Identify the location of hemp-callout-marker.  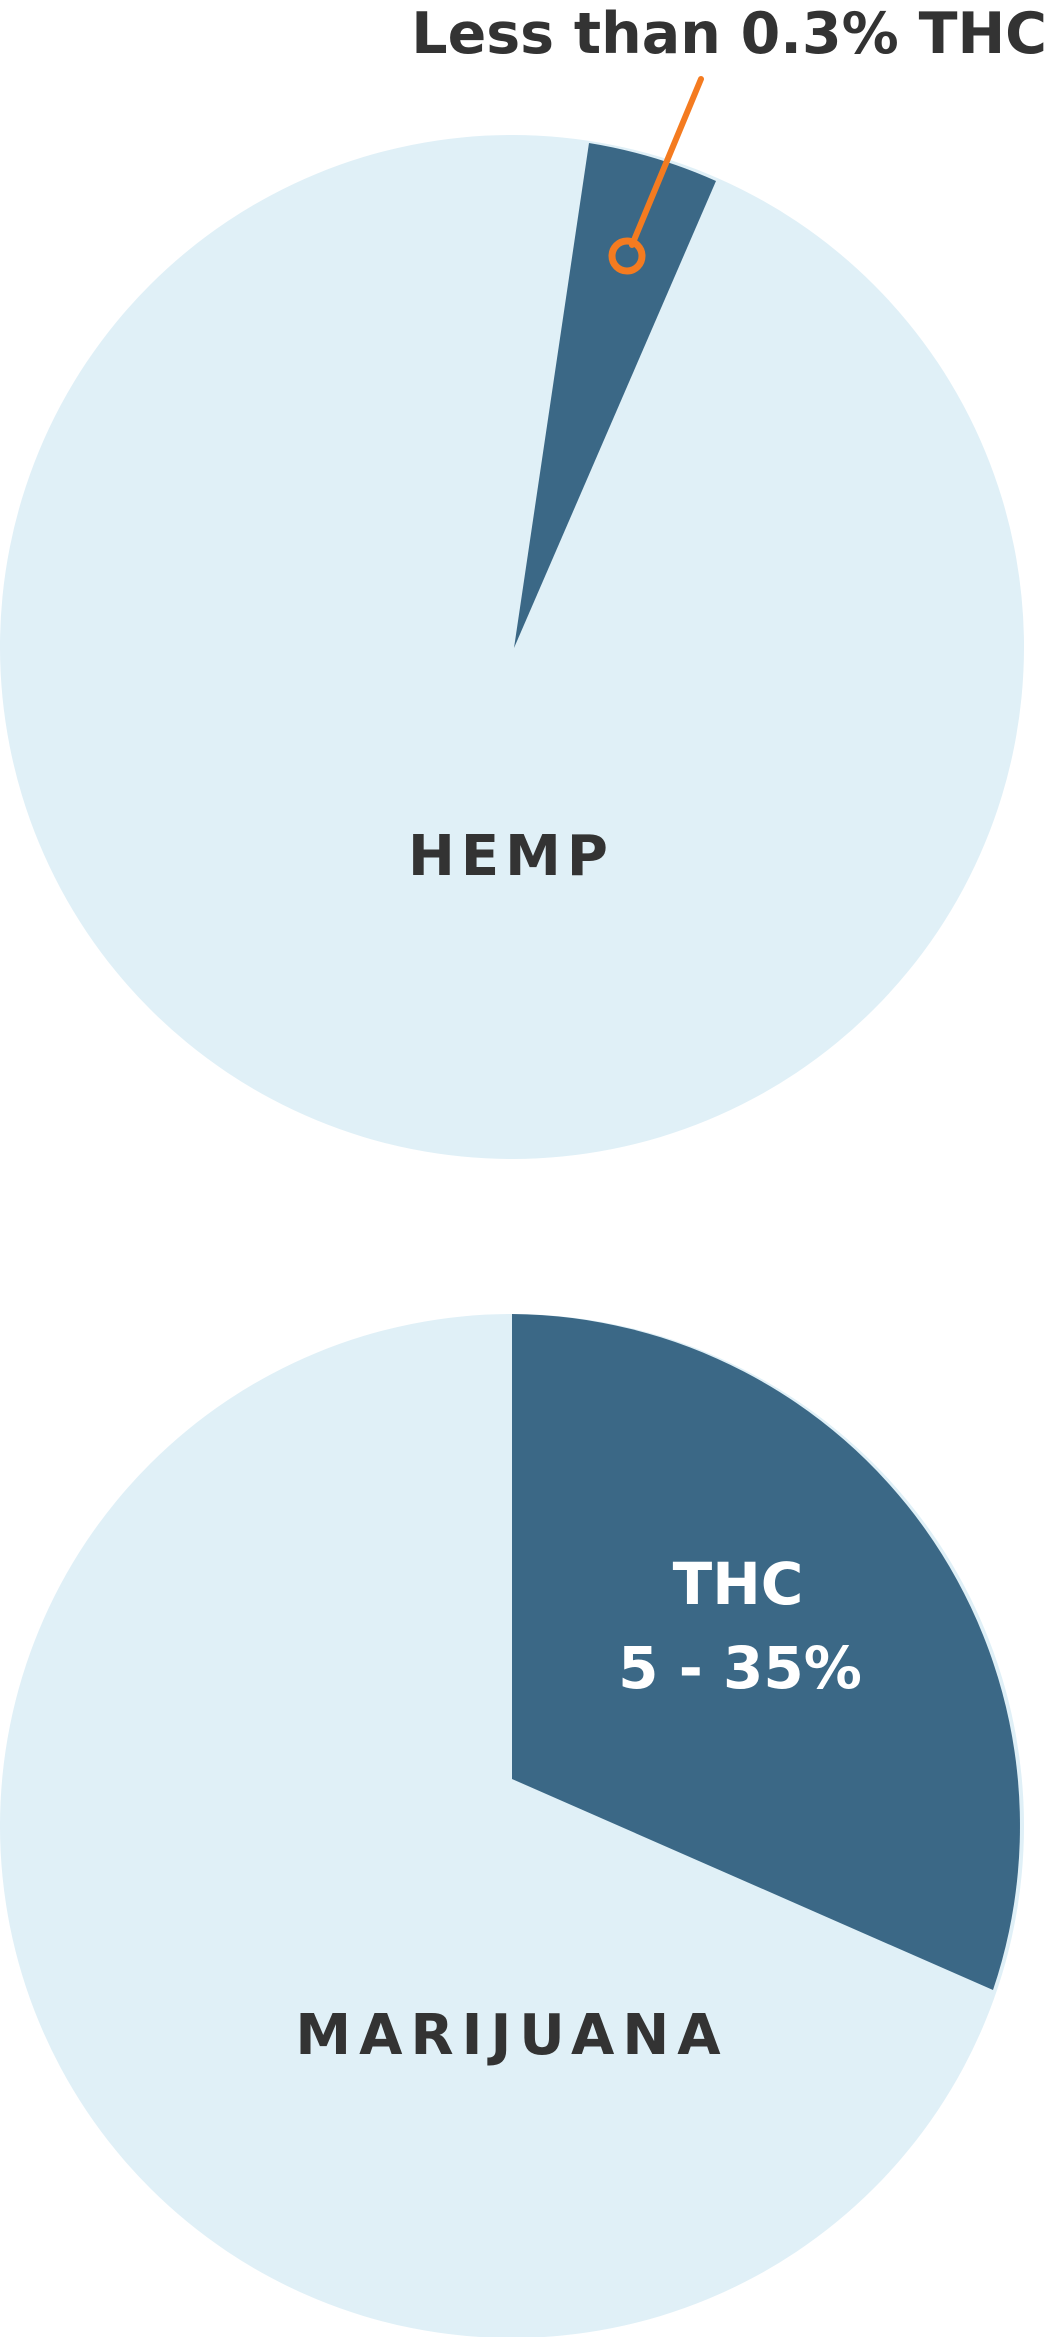
(627, 256).